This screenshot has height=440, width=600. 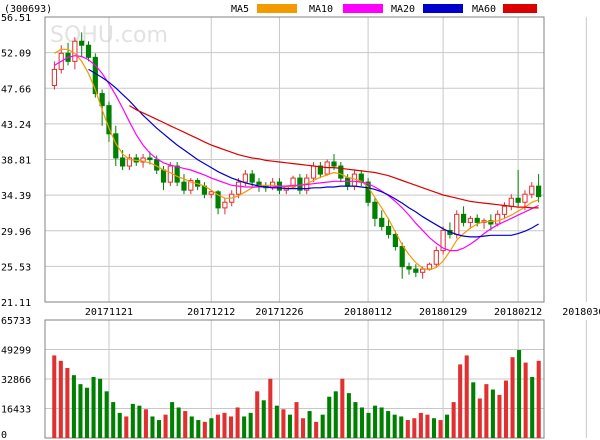 I want to click on volume-y-tick-label: 65733, so click(x=16, y=321).